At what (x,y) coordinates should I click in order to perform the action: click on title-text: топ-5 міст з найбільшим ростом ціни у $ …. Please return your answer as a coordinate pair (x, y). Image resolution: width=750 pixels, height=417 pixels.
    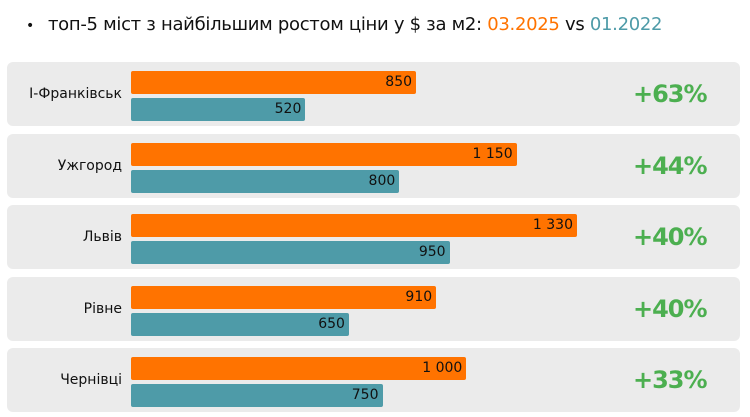
    Looking at the image, I should click on (267, 24).